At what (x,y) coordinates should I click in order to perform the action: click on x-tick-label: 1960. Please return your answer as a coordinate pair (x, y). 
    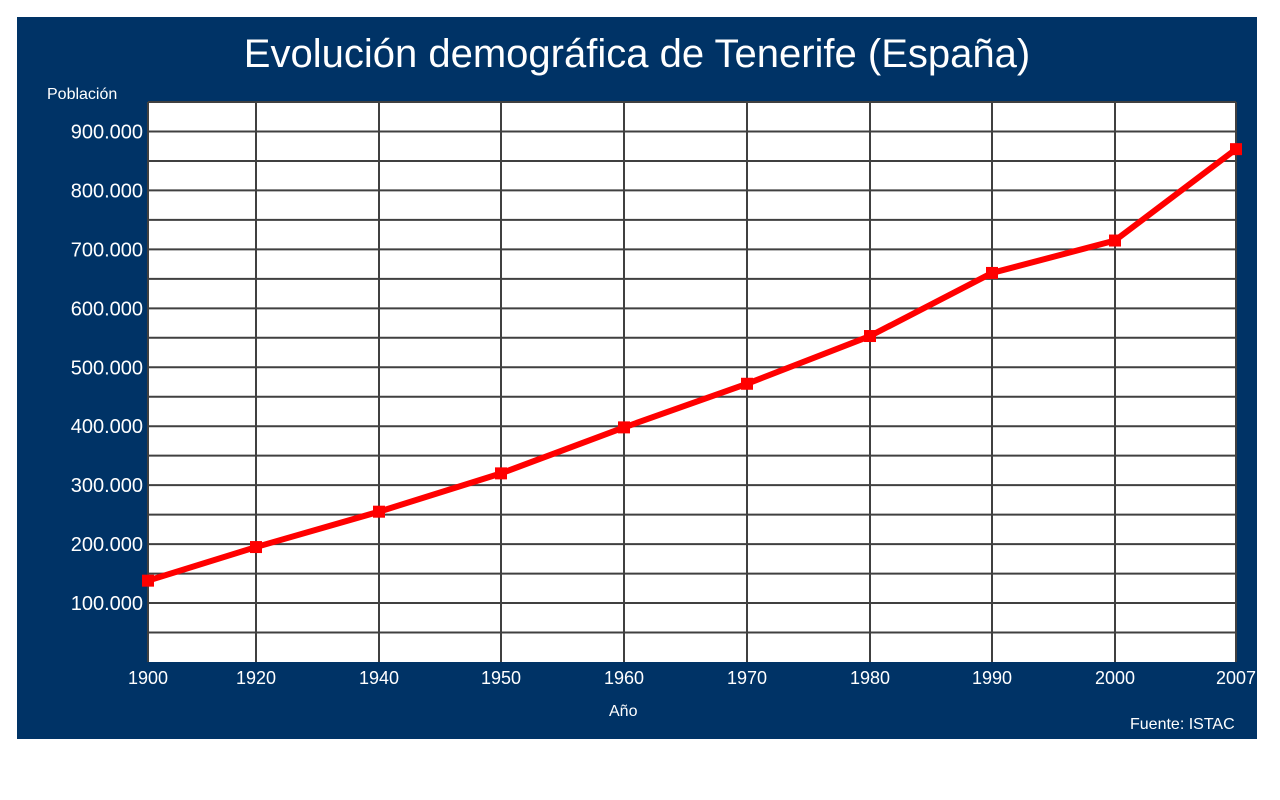
    Looking at the image, I should click on (624, 678).